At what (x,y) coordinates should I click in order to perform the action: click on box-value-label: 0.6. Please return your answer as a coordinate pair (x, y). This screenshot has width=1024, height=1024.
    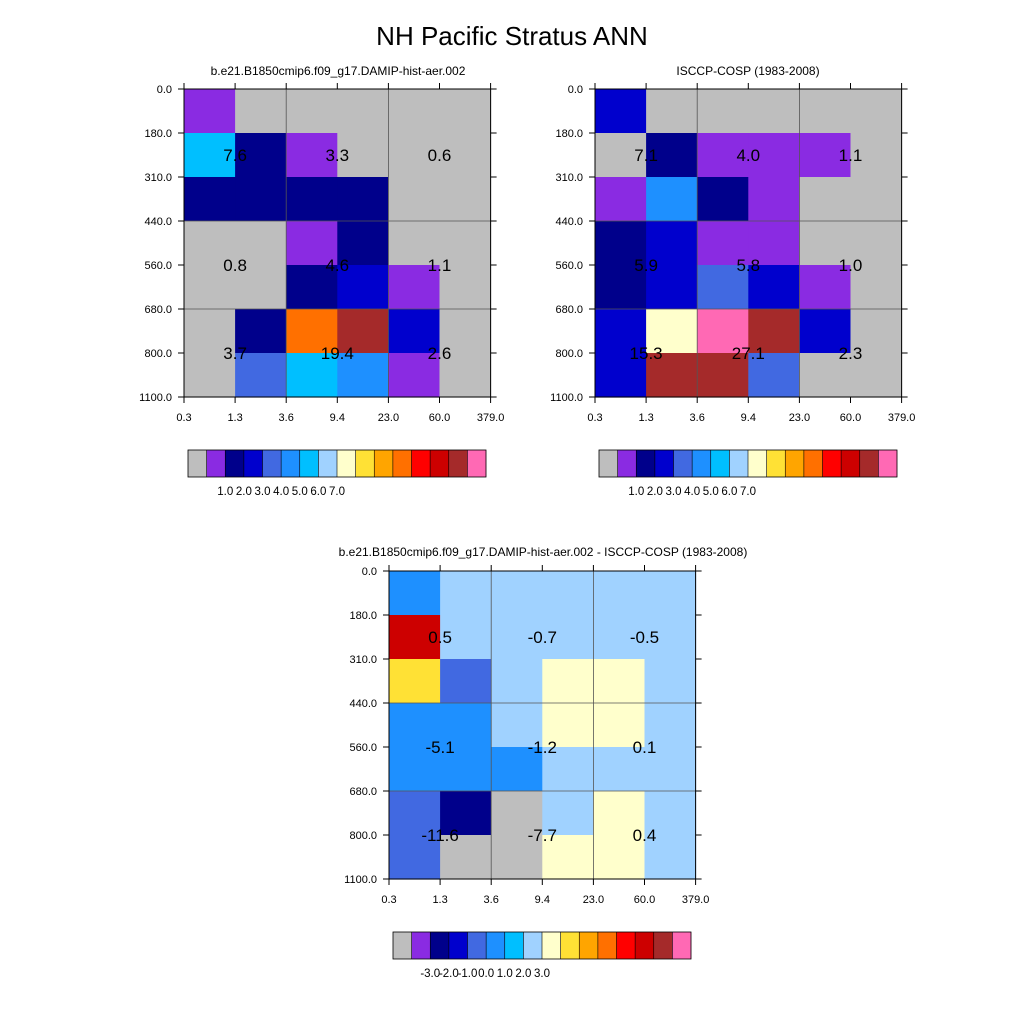
    Looking at the image, I should click on (440, 155).